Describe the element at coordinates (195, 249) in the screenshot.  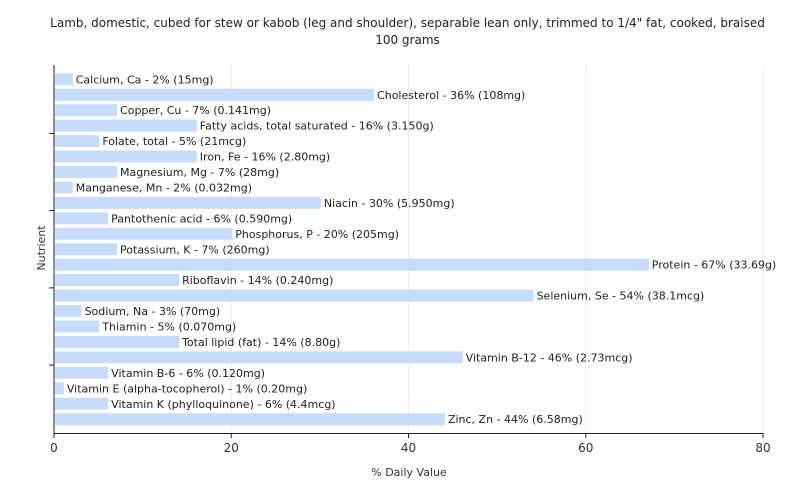
I see `bar-label-11: Potassium, K - 7% (260mg)` at that location.